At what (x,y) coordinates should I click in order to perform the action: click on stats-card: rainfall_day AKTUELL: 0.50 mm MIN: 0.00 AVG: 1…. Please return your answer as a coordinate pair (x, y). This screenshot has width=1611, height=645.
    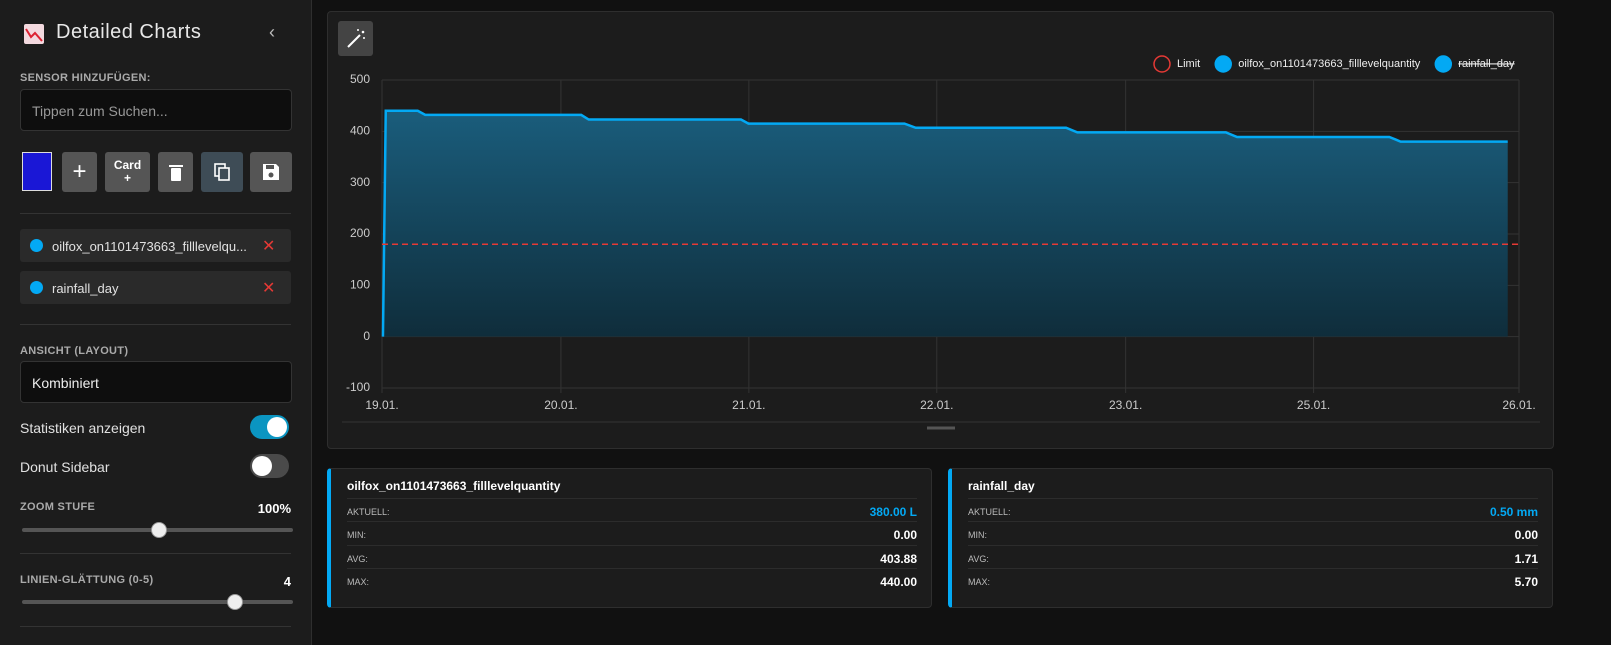
    Looking at the image, I should click on (1250, 538).